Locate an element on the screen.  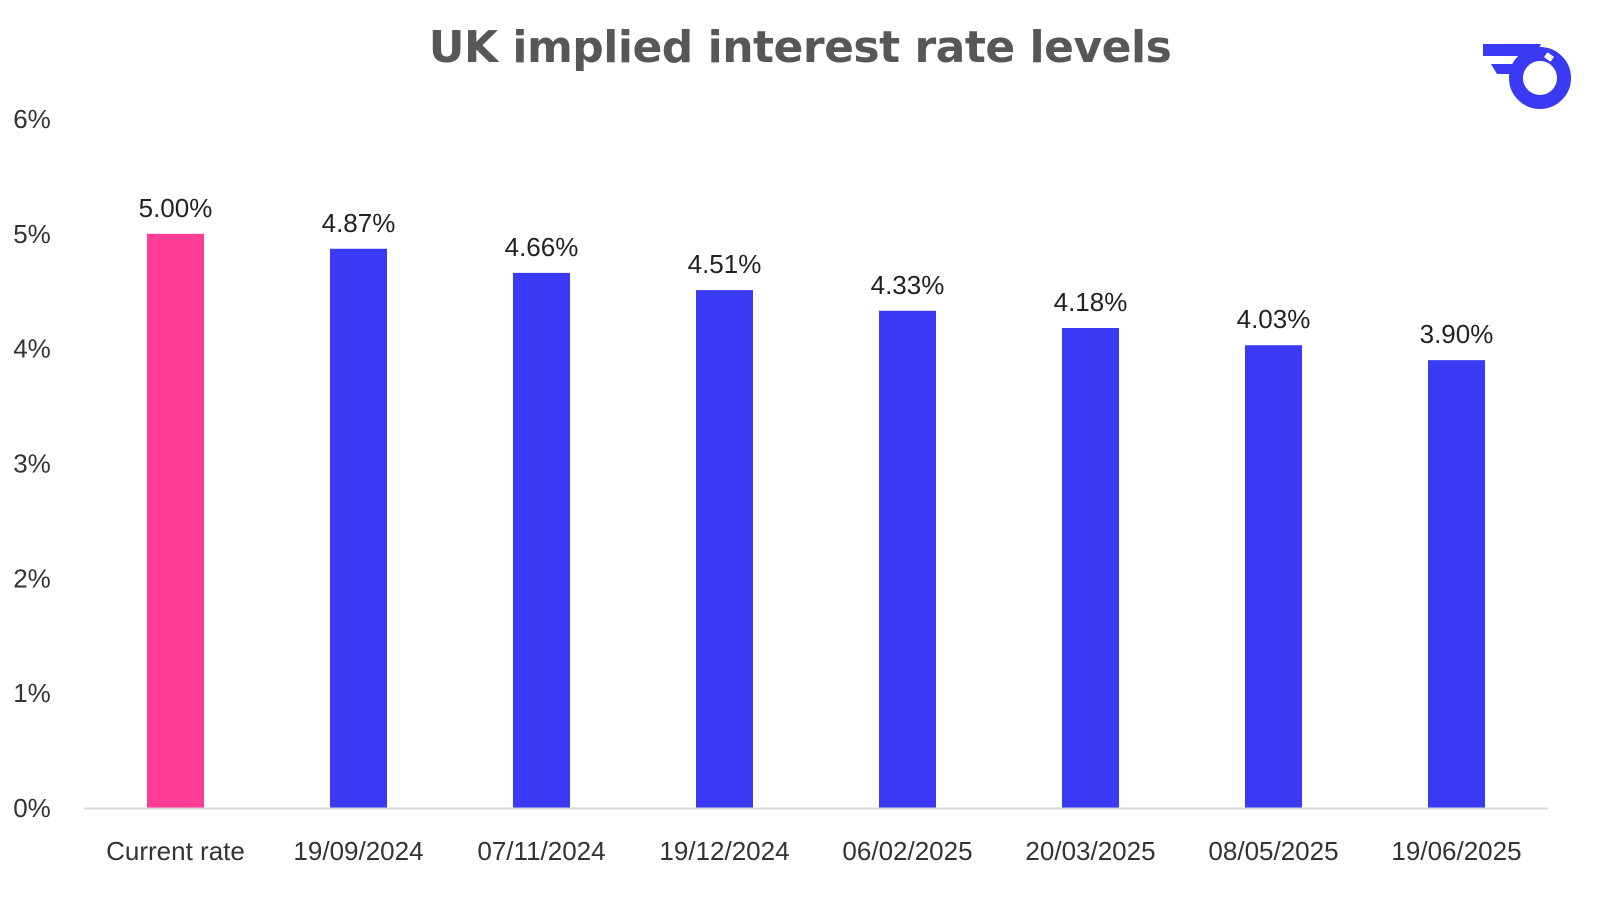
logo-ring is located at coordinates (1540, 78).